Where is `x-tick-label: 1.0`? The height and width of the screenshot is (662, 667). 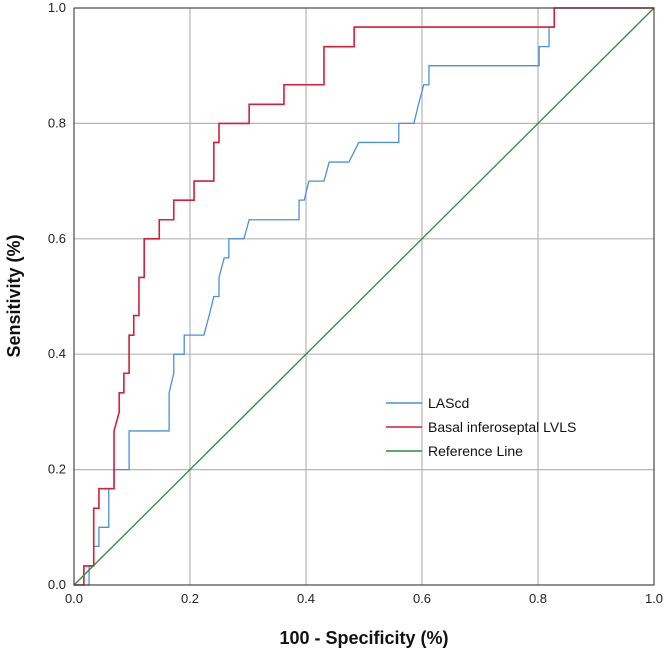 x-tick-label: 1.0 is located at coordinates (654, 598).